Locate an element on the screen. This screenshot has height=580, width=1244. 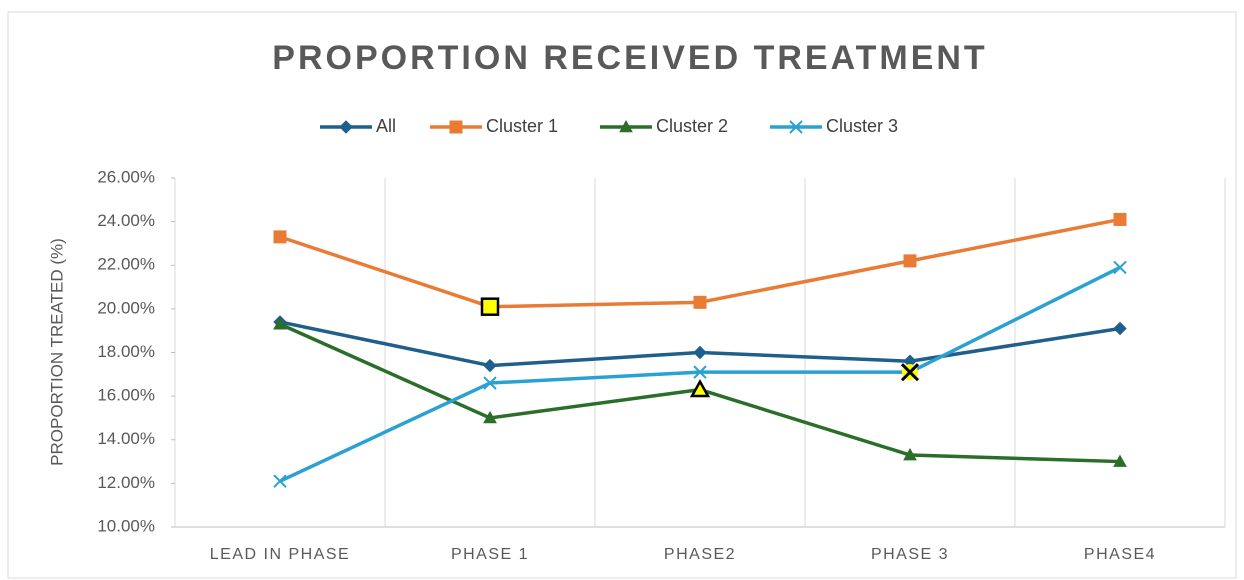
x-tick-label: PHASE 3 is located at coordinates (910, 554).